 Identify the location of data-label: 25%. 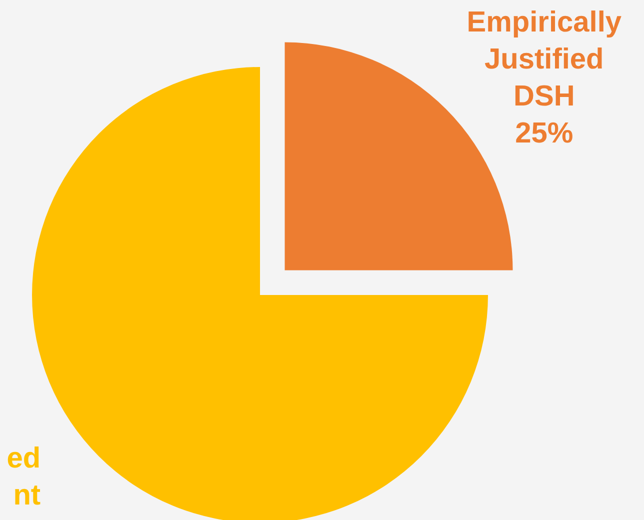
(544, 134).